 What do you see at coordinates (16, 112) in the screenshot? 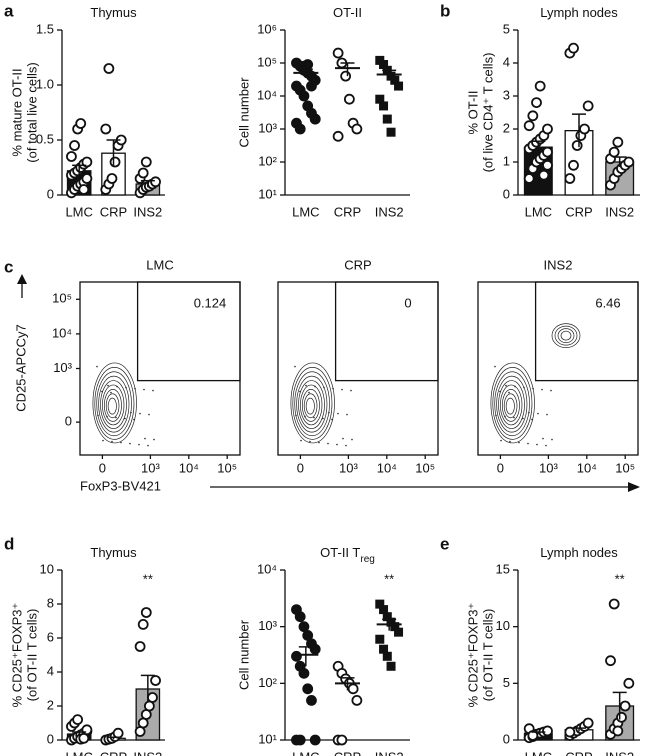
I see `y-axis-title: % mature OT-II` at bounding box center [16, 112].